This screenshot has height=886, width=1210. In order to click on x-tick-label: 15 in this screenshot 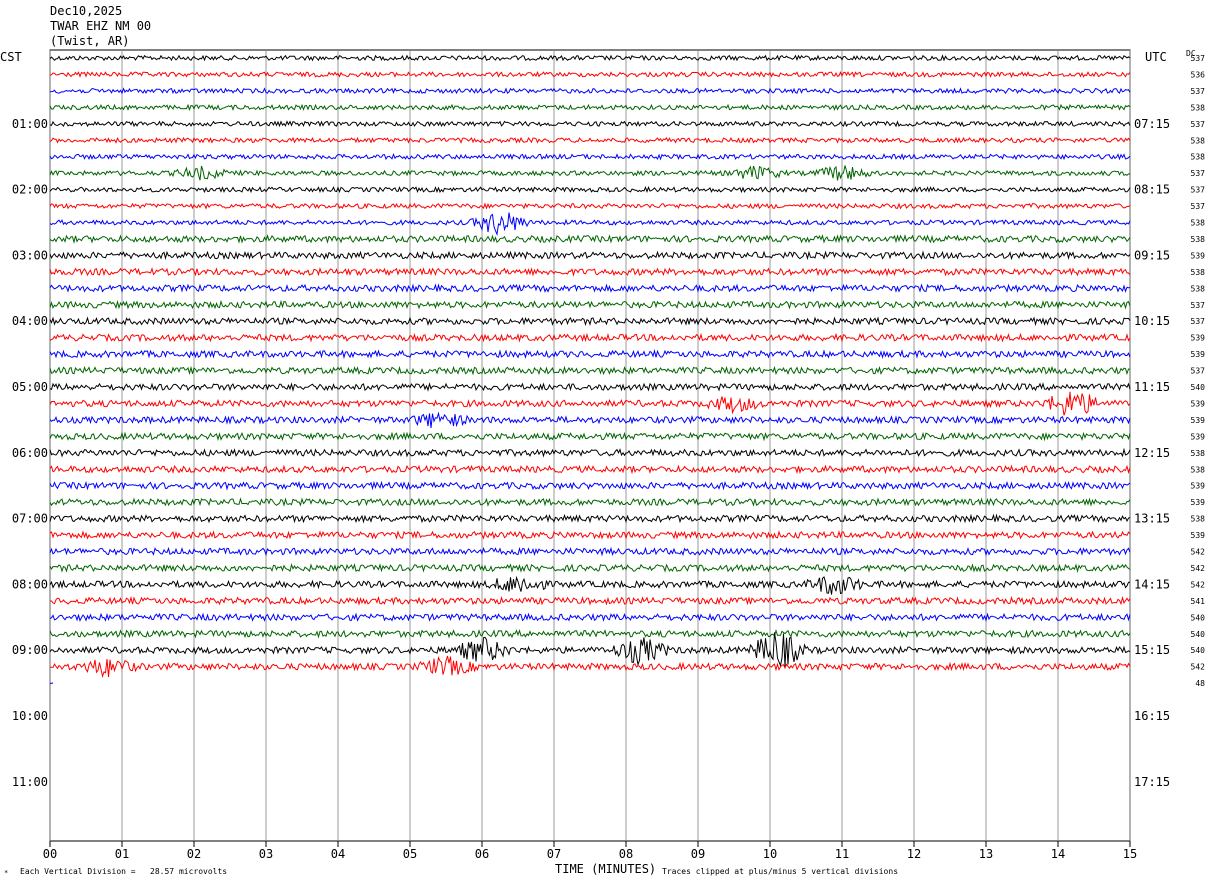, I will do `click(1130, 854)`.